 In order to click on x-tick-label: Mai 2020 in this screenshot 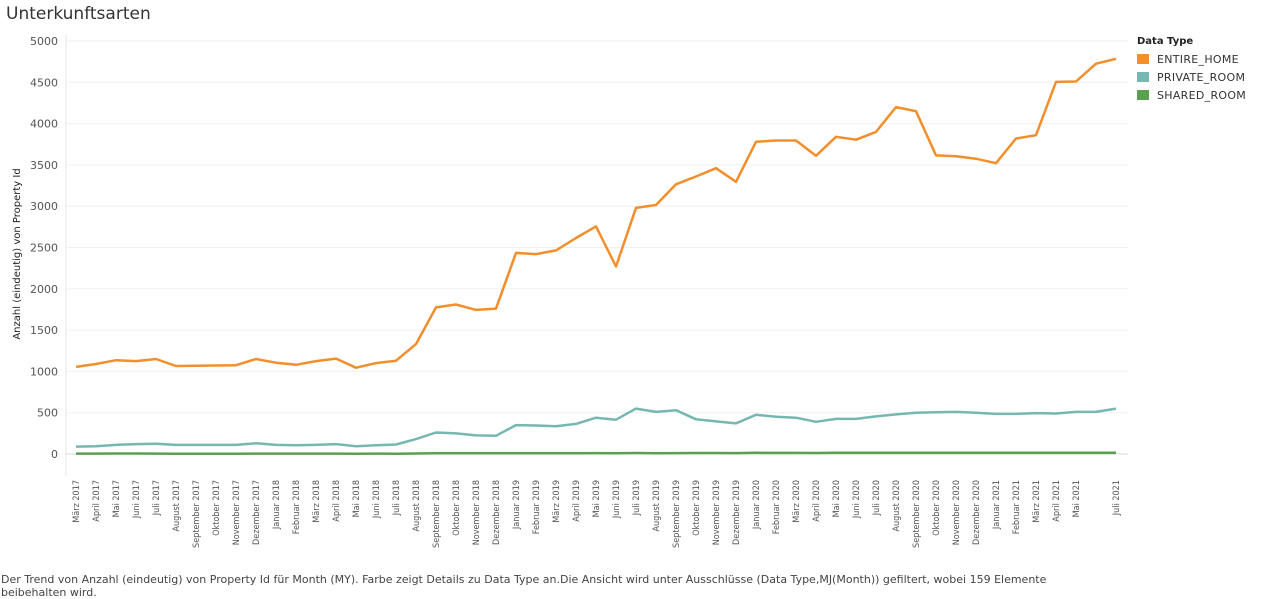, I will do `click(837, 498)`.